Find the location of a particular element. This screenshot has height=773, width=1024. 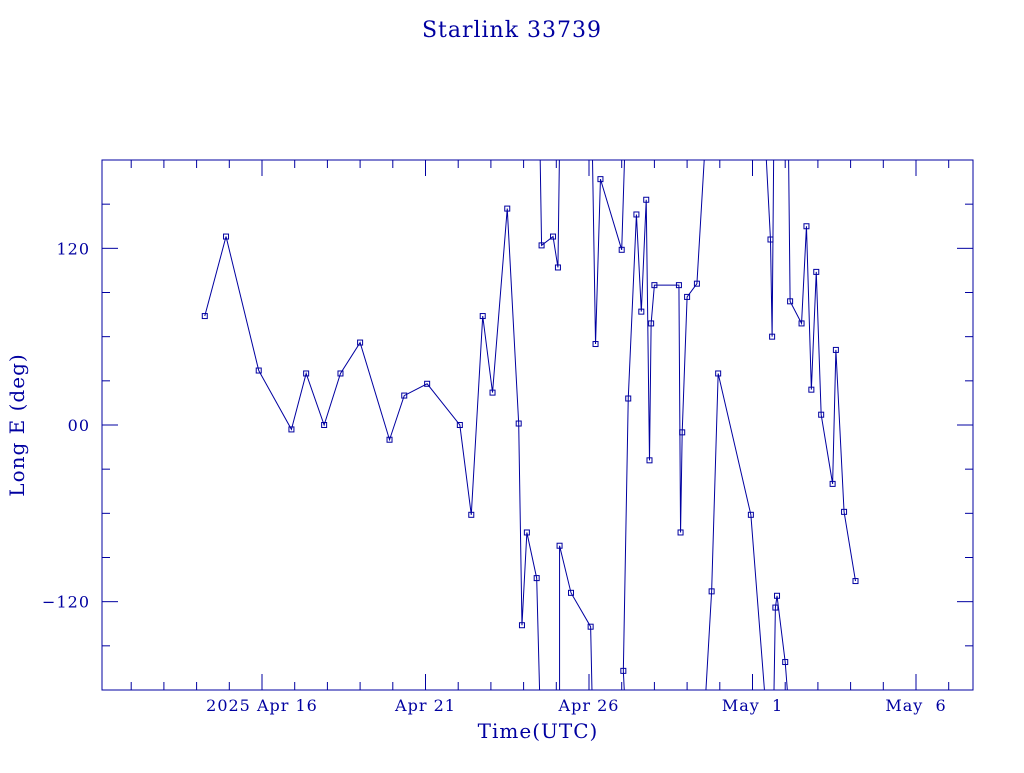

x-tick-label: May 1 is located at coordinates (752, 705).